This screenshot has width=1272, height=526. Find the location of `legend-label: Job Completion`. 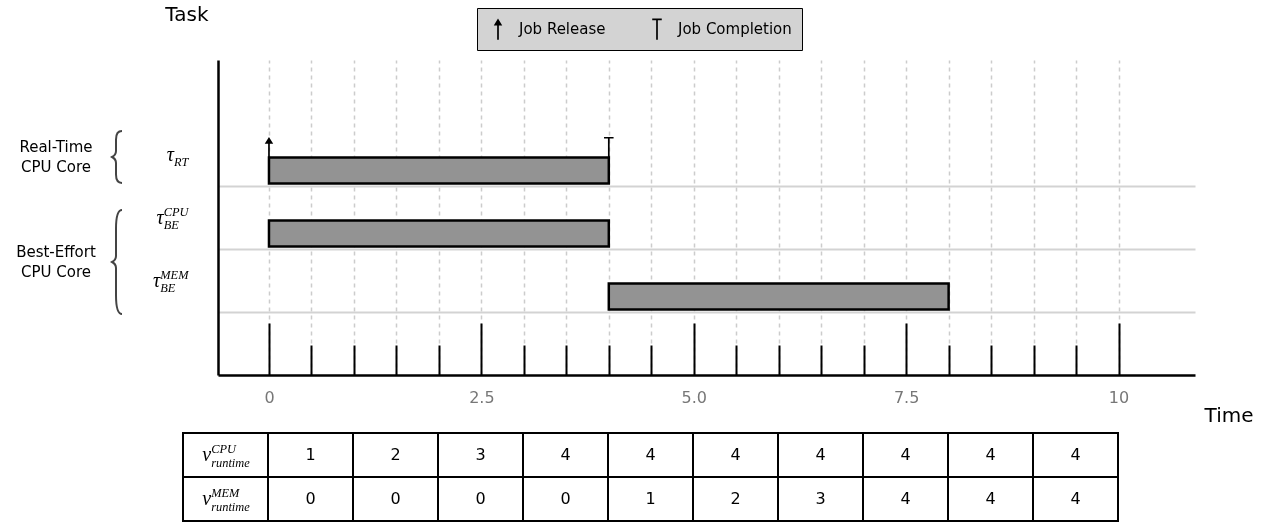

legend-label: Job Completion is located at coordinates (734, 29).